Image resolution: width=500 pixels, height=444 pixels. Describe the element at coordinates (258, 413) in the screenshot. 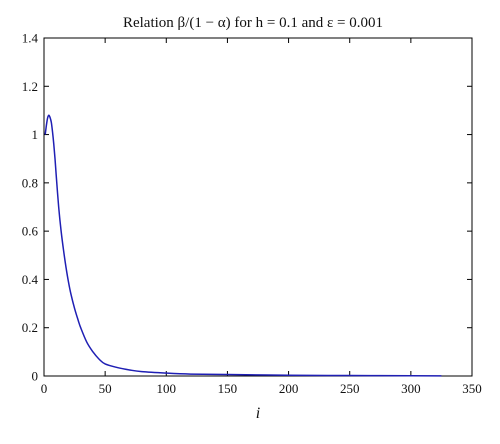

I see `x-axis-label: i` at that location.